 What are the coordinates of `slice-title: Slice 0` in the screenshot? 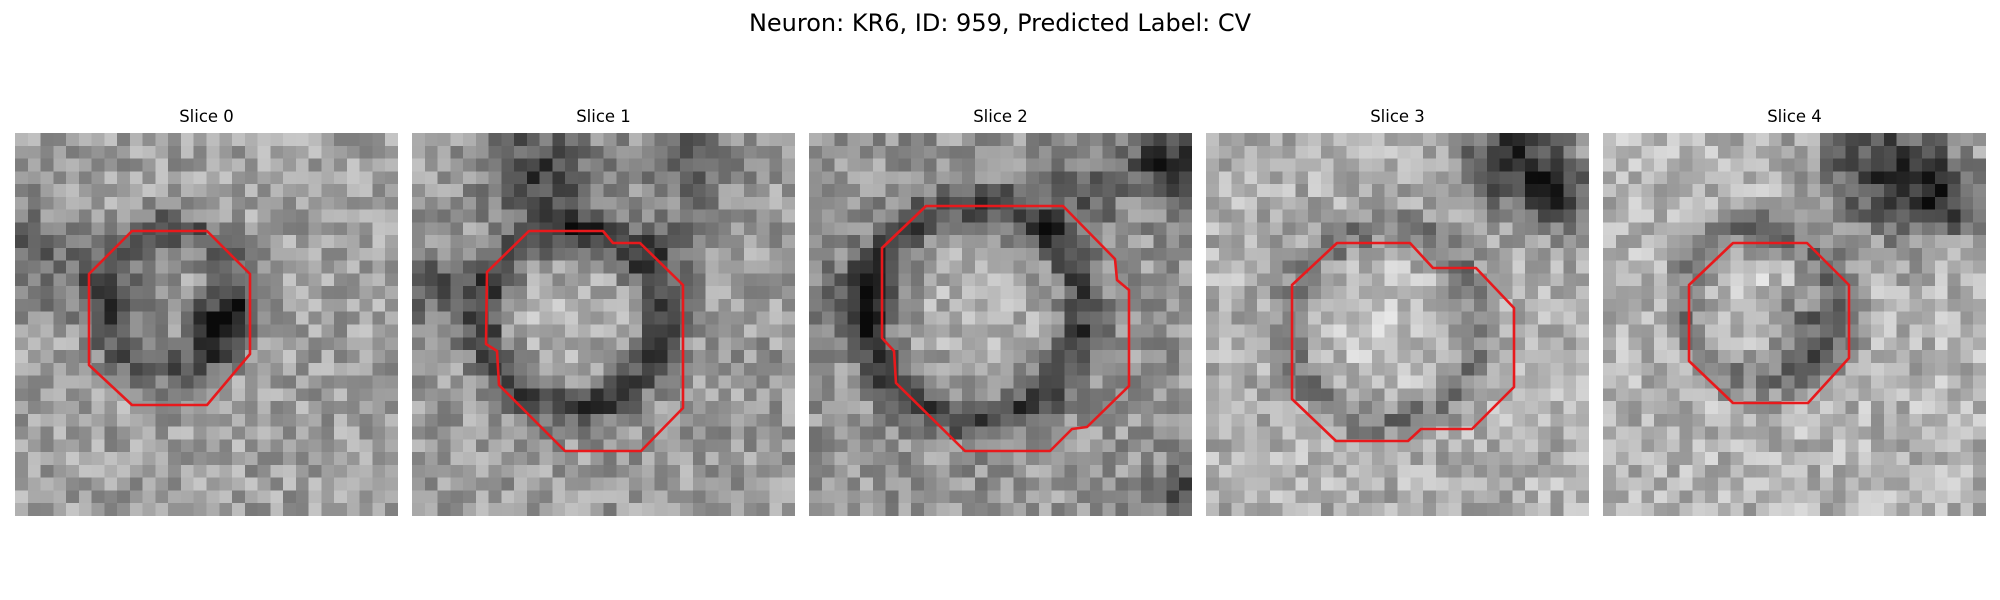 It's located at (206, 117).